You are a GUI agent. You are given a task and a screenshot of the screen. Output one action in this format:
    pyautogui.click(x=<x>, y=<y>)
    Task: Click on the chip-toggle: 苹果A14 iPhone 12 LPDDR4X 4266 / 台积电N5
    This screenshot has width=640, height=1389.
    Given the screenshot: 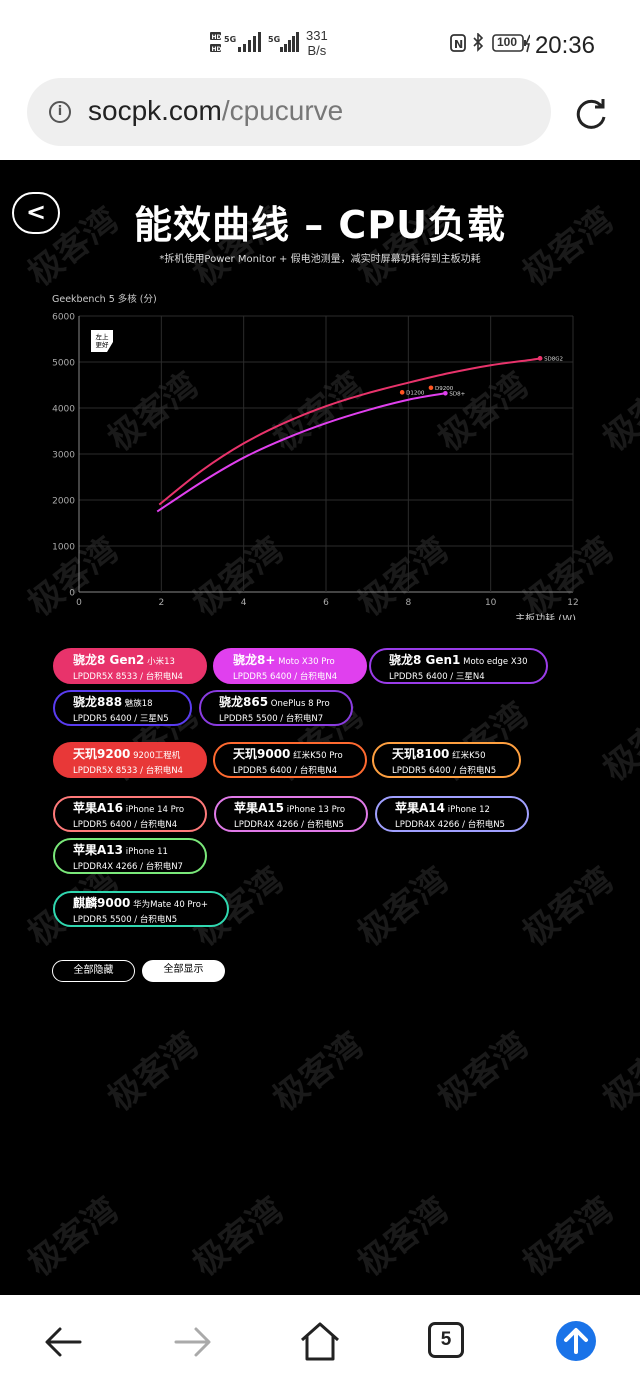 What is the action you would take?
    pyautogui.click(x=452, y=814)
    